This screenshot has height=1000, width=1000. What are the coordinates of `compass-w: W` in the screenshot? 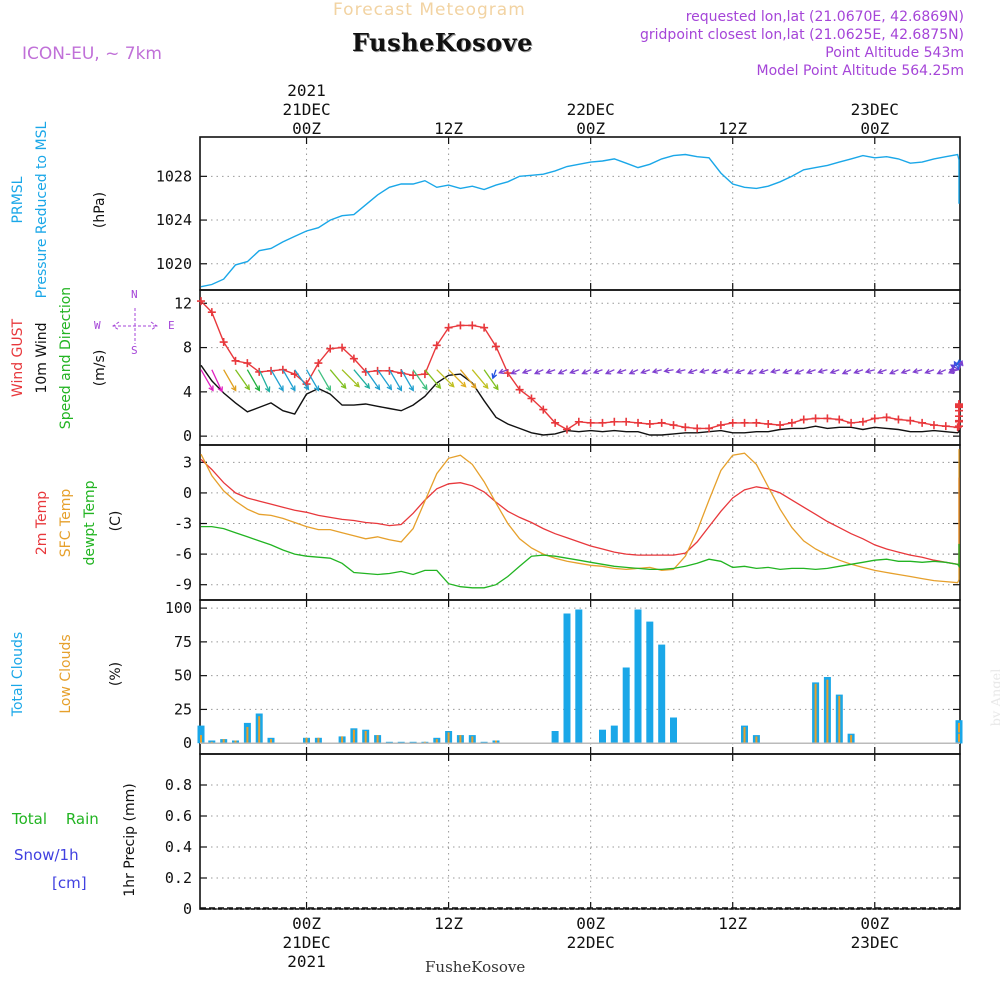 It's located at (97, 325).